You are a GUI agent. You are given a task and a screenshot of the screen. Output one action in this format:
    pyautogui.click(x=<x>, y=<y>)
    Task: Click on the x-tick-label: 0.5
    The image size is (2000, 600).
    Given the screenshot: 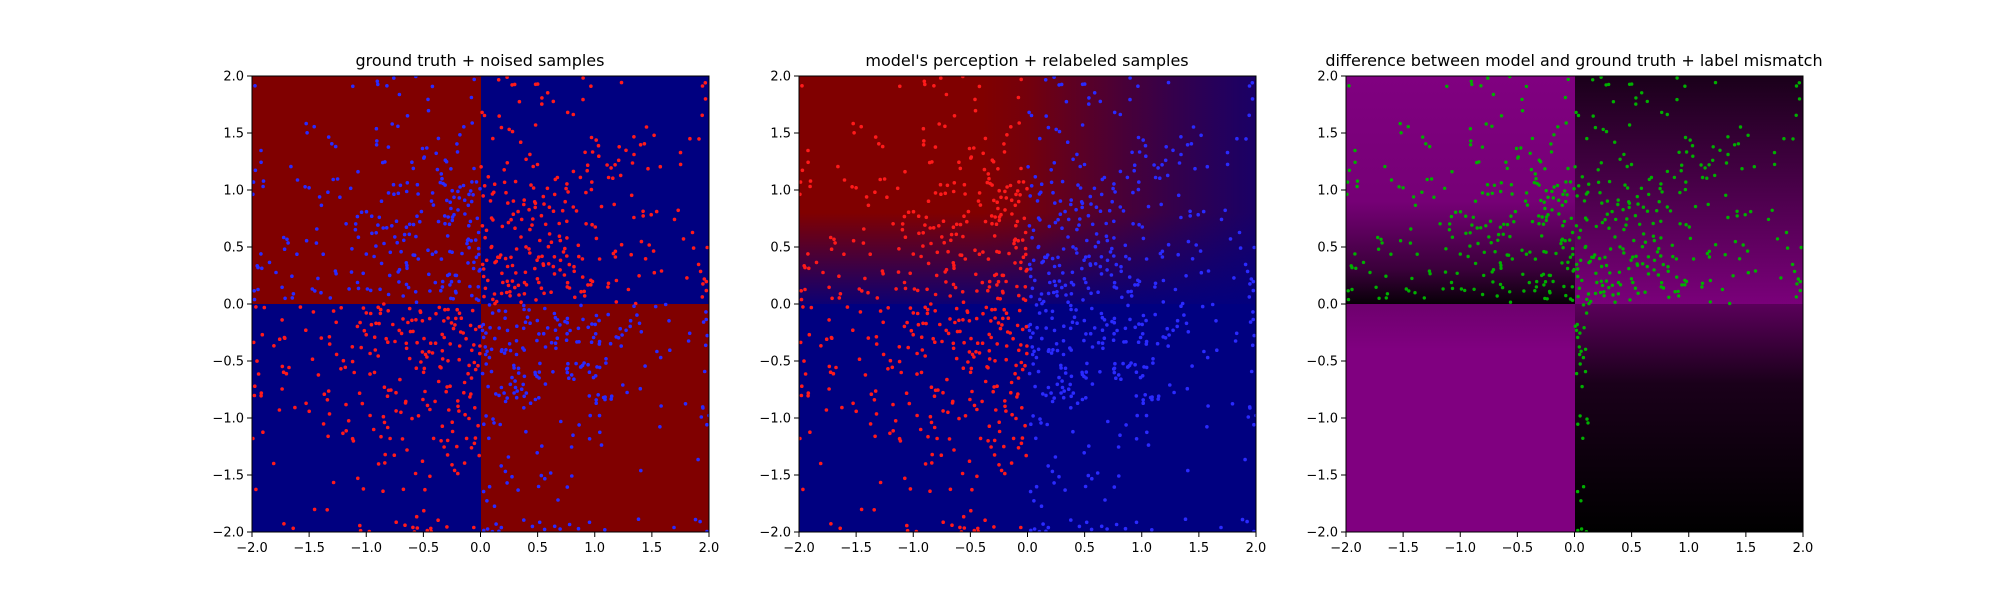 What is the action you would take?
    pyautogui.click(x=537, y=548)
    